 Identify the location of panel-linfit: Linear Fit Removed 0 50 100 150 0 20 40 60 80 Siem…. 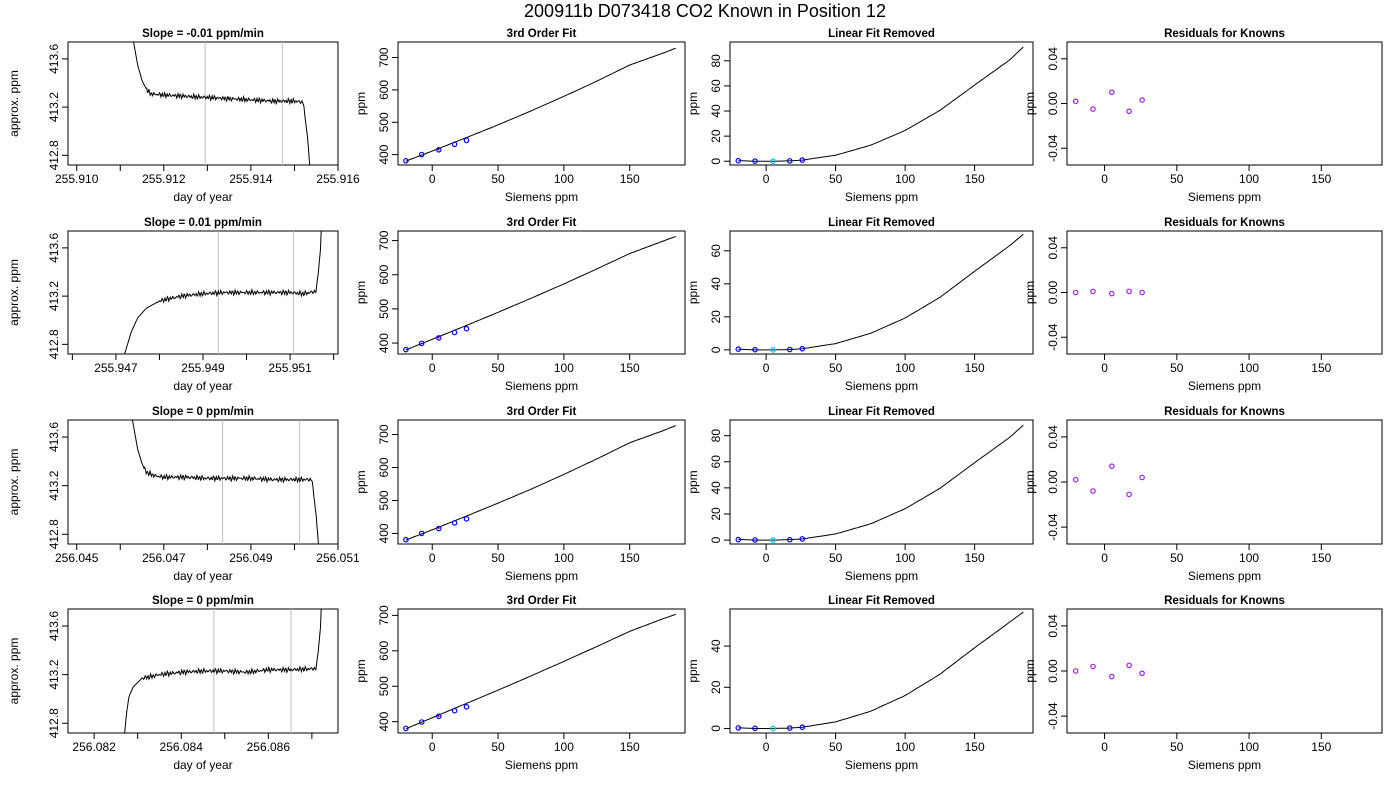
(860, 494).